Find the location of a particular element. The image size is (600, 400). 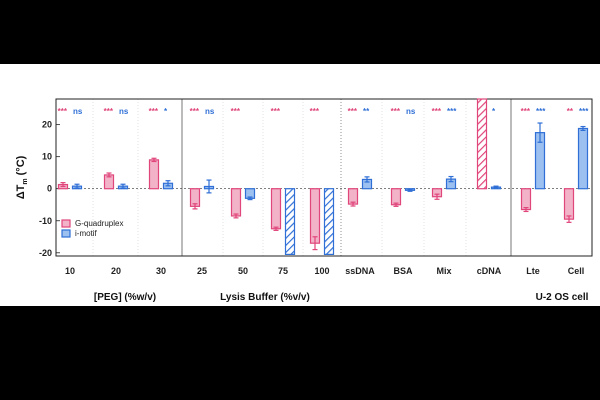

category-label: 10 is located at coordinates (70, 271).